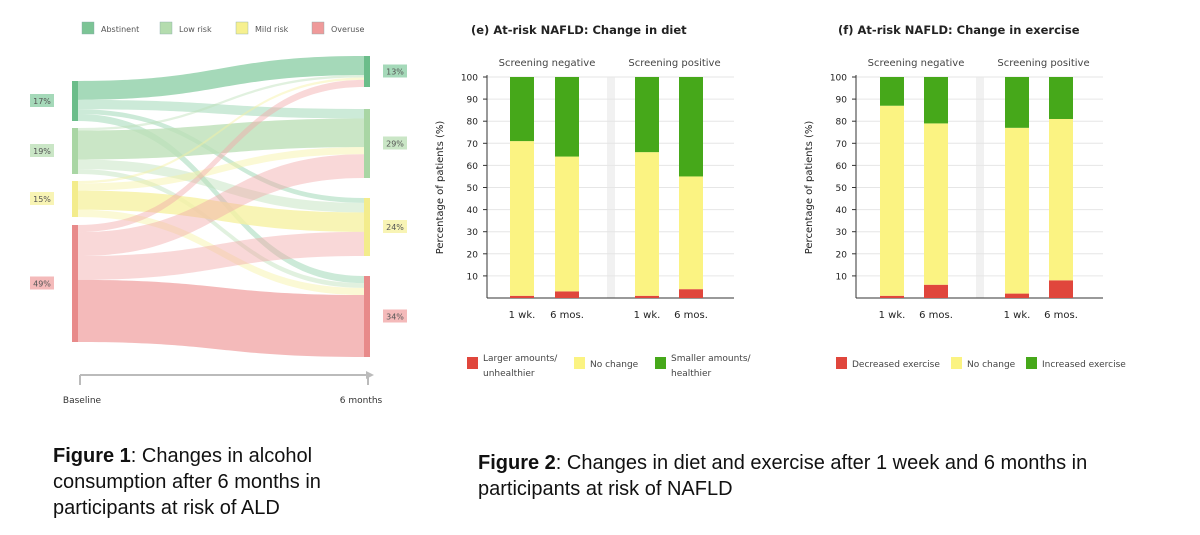  What do you see at coordinates (75, 283) in the screenshot?
I see `baseline-node-overuse` at bounding box center [75, 283].